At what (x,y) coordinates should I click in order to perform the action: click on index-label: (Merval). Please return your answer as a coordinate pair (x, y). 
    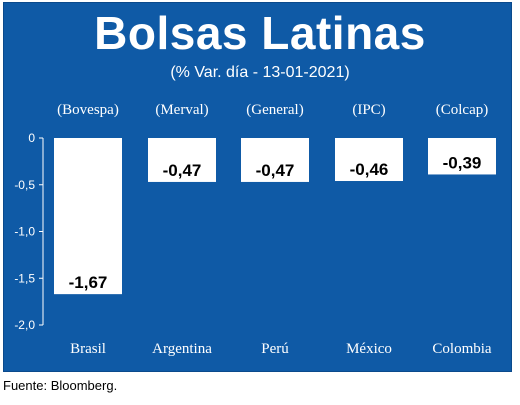
    Looking at the image, I should click on (181, 110).